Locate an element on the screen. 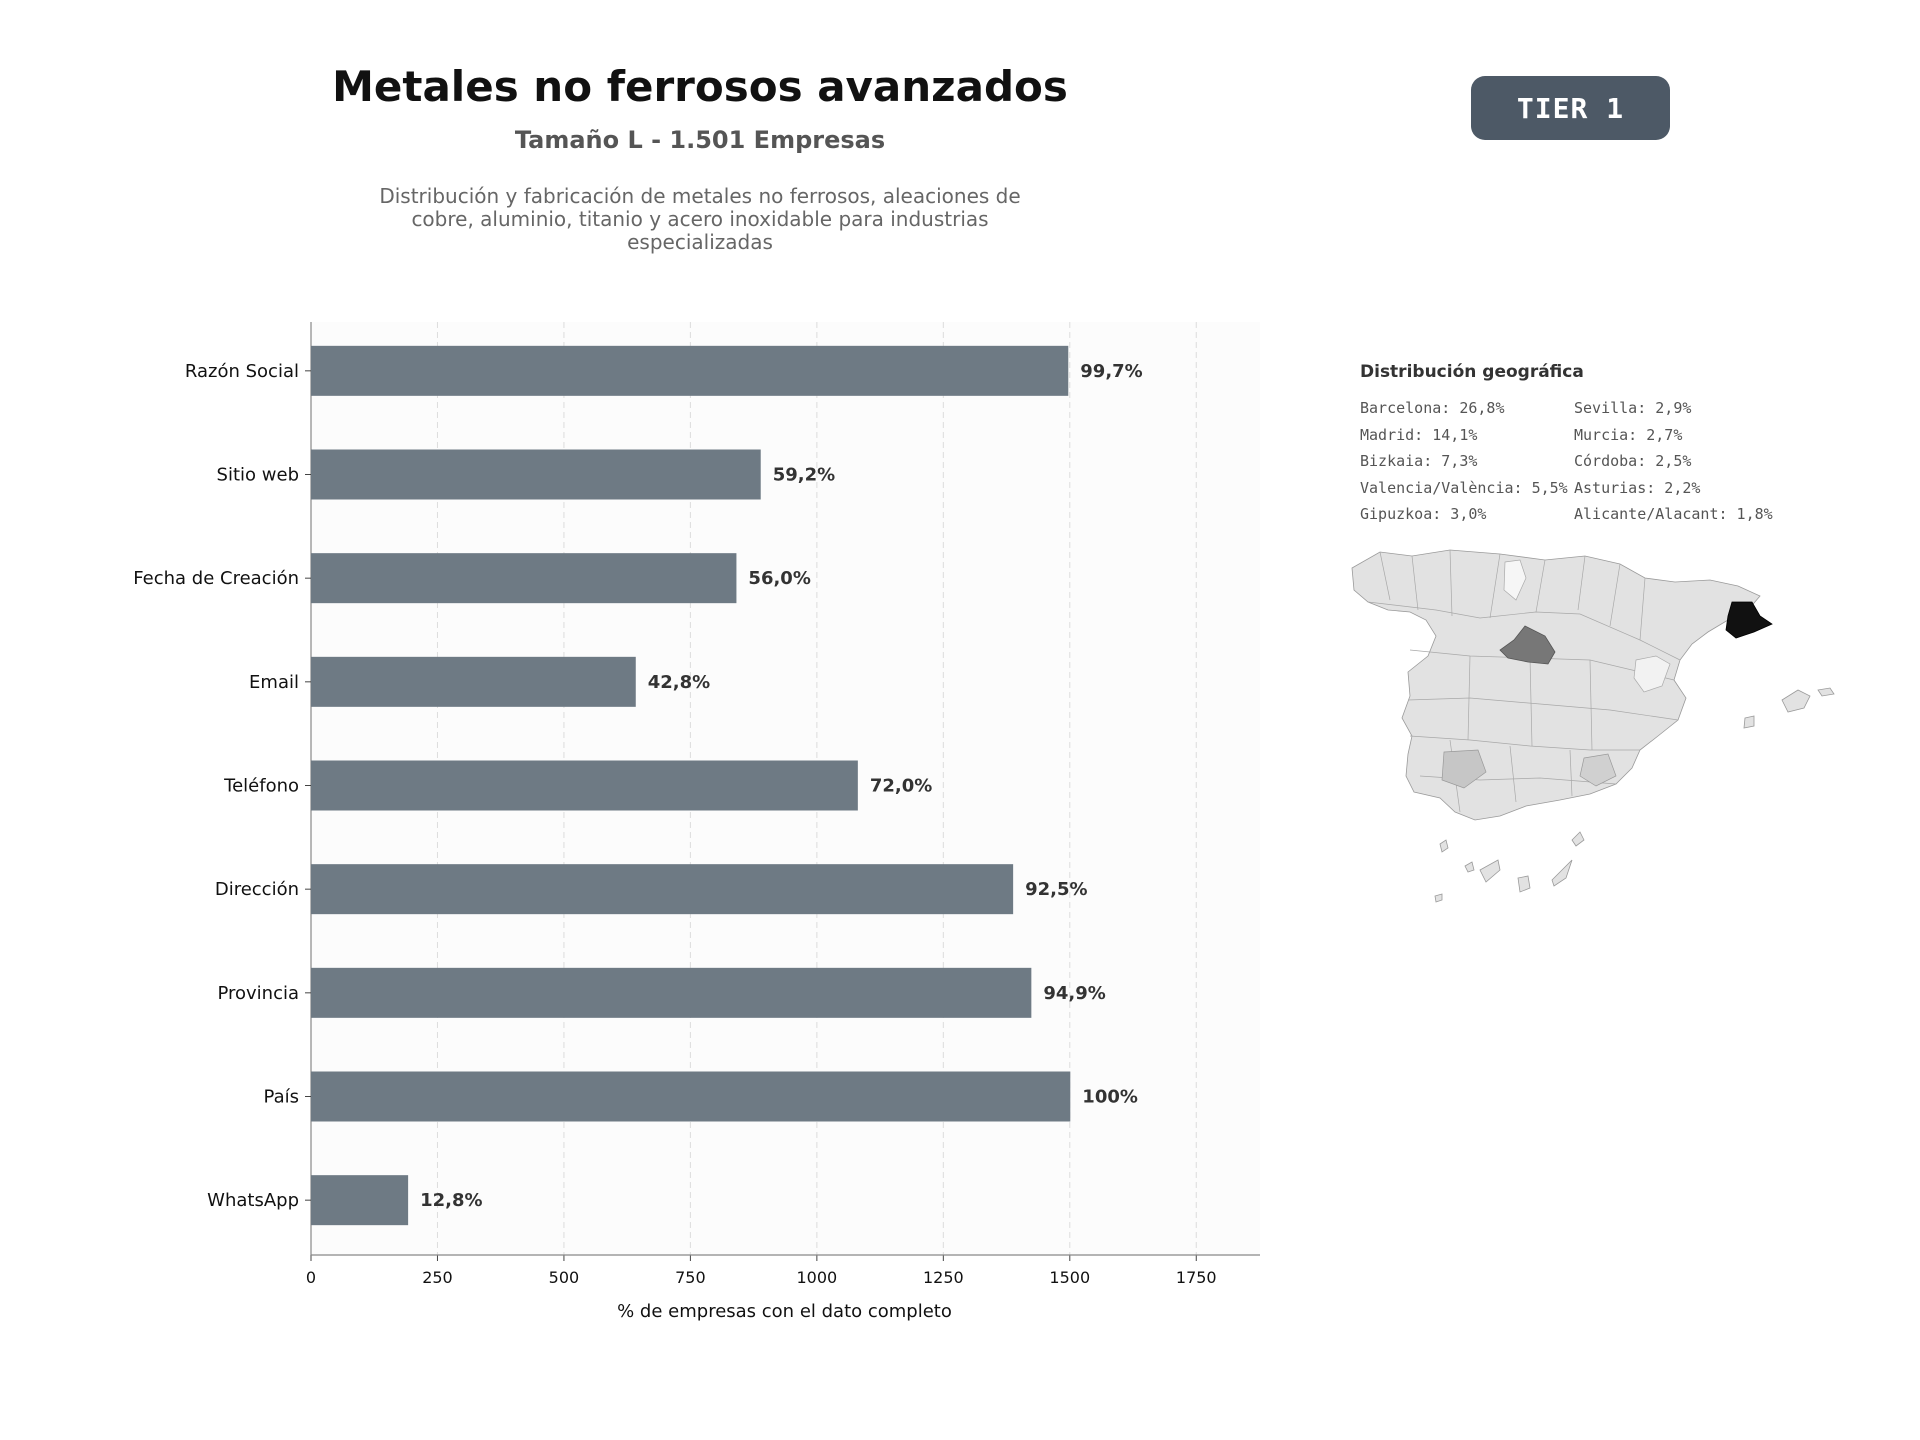  geo-entry: Alicante/Alacant: 1,8% is located at coordinates (1673, 514).